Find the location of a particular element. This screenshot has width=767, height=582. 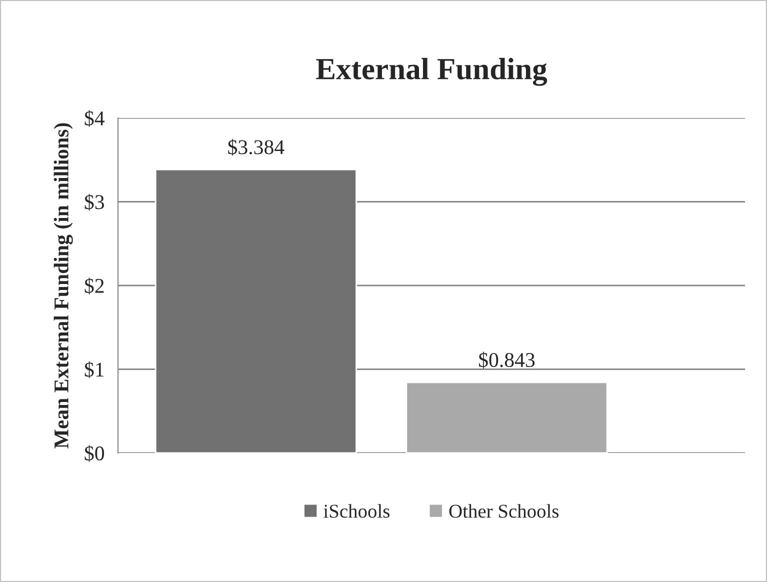

data-label: $0.843 is located at coordinates (506, 360).